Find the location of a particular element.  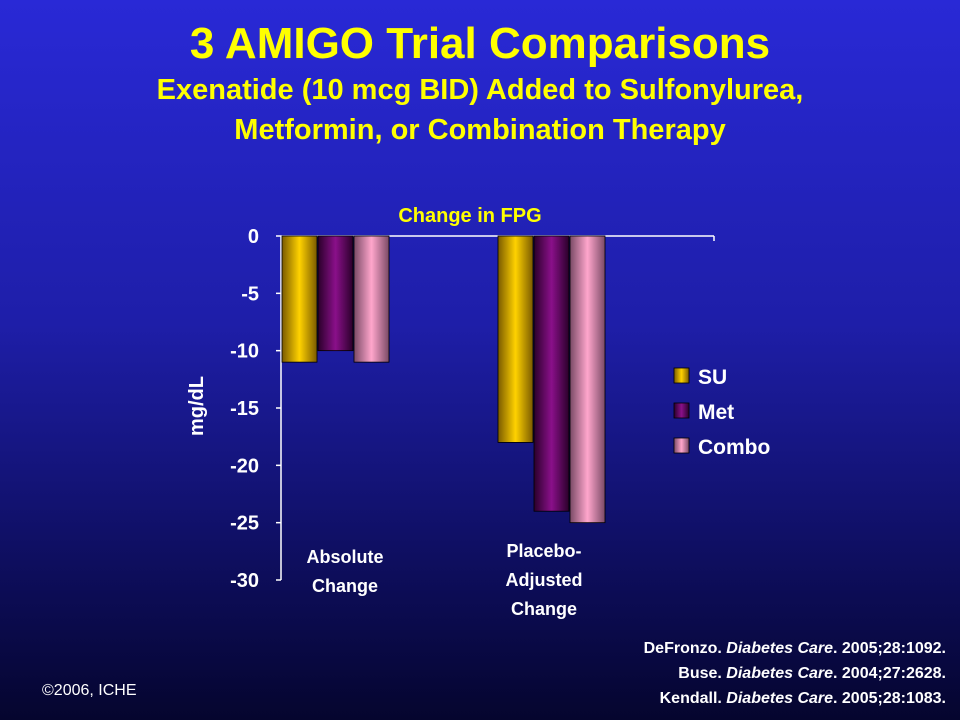

y-tick-label: -30 is located at coordinates (244, 581).